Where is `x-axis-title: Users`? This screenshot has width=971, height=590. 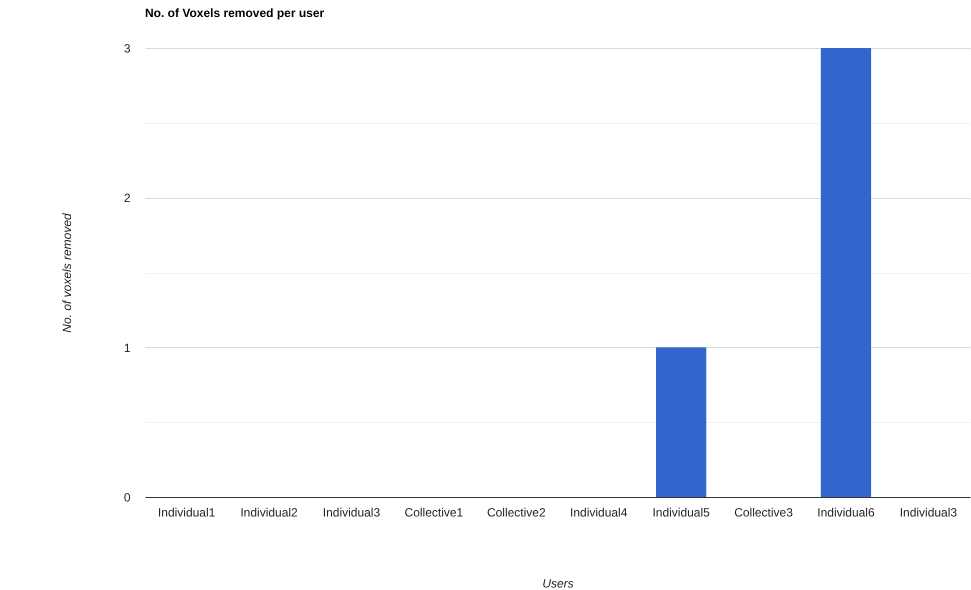 x-axis-title: Users is located at coordinates (558, 583).